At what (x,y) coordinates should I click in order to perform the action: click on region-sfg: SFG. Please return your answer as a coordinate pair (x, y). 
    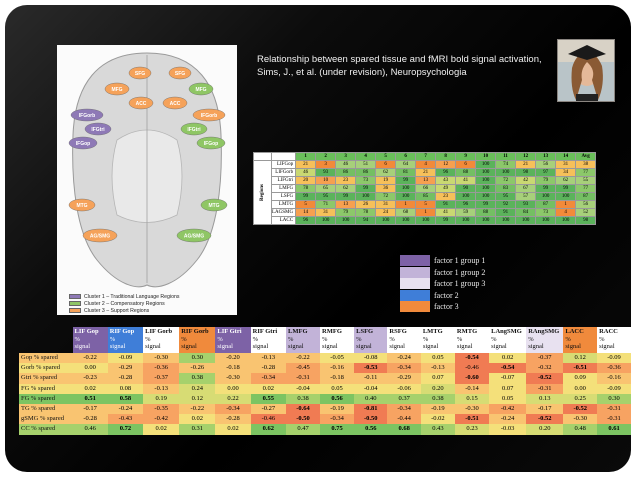
    Looking at the image, I should click on (140, 73).